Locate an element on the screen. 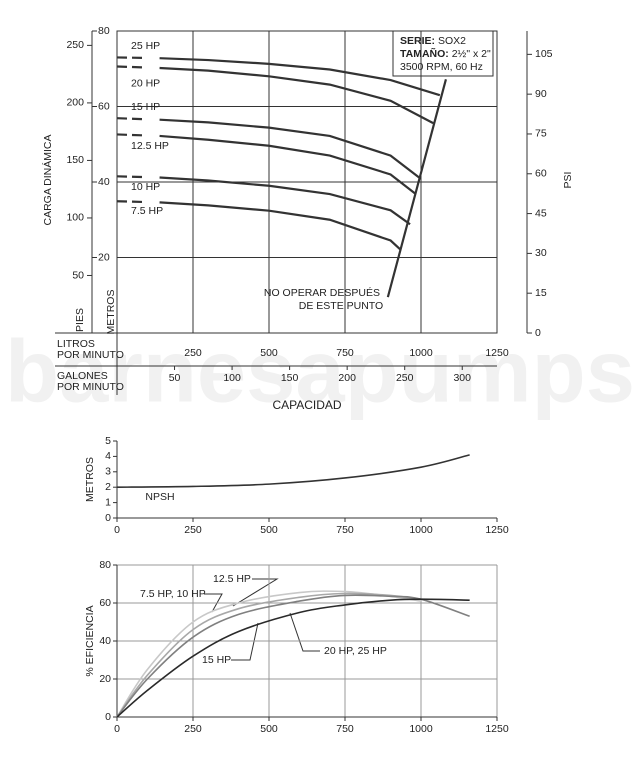  info-size-value: 2½" x 2" is located at coordinates (471, 54).